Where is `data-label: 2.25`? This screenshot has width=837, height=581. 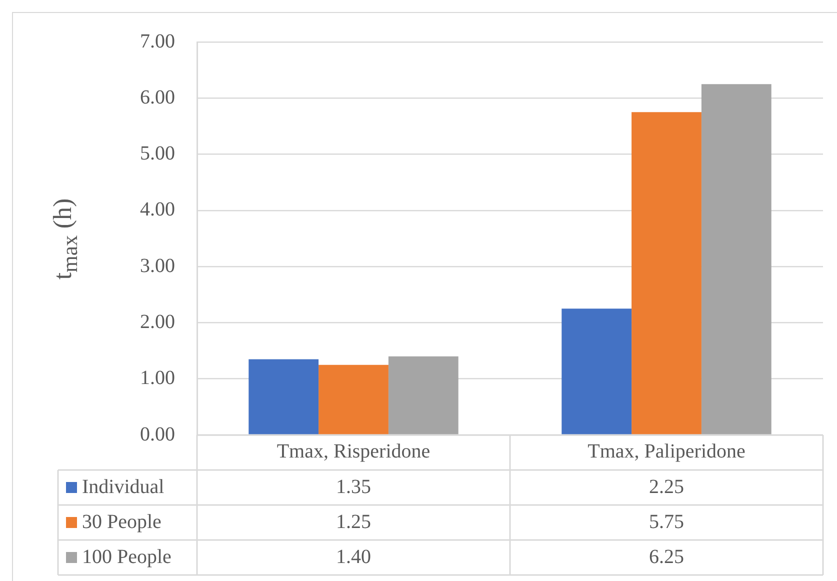 data-label: 2.25 is located at coordinates (666, 487).